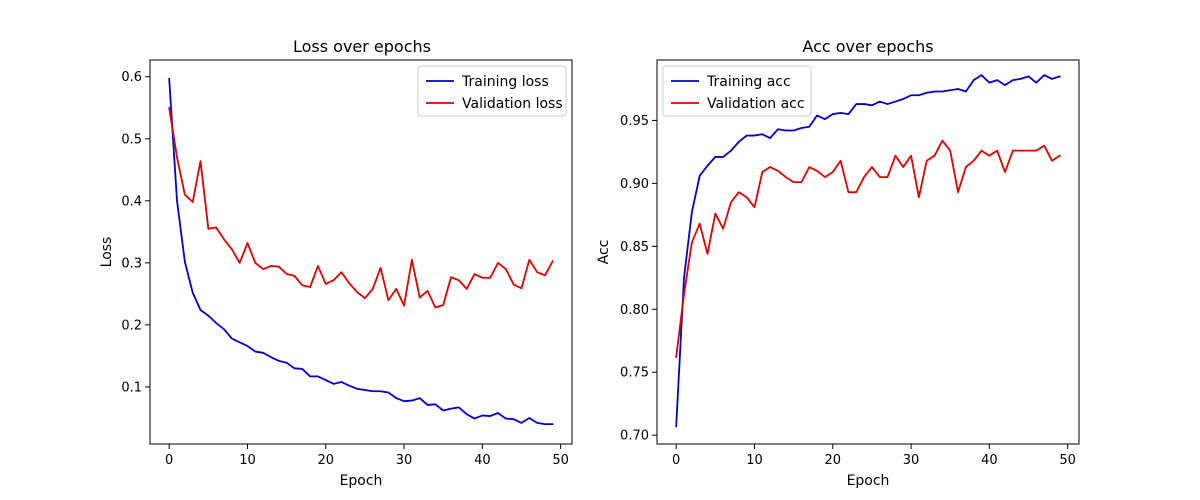 The width and height of the screenshot is (1200, 500). Describe the element at coordinates (604, 252) in the screenshot. I see `acc-chart-y-axis-label: Acc` at that location.